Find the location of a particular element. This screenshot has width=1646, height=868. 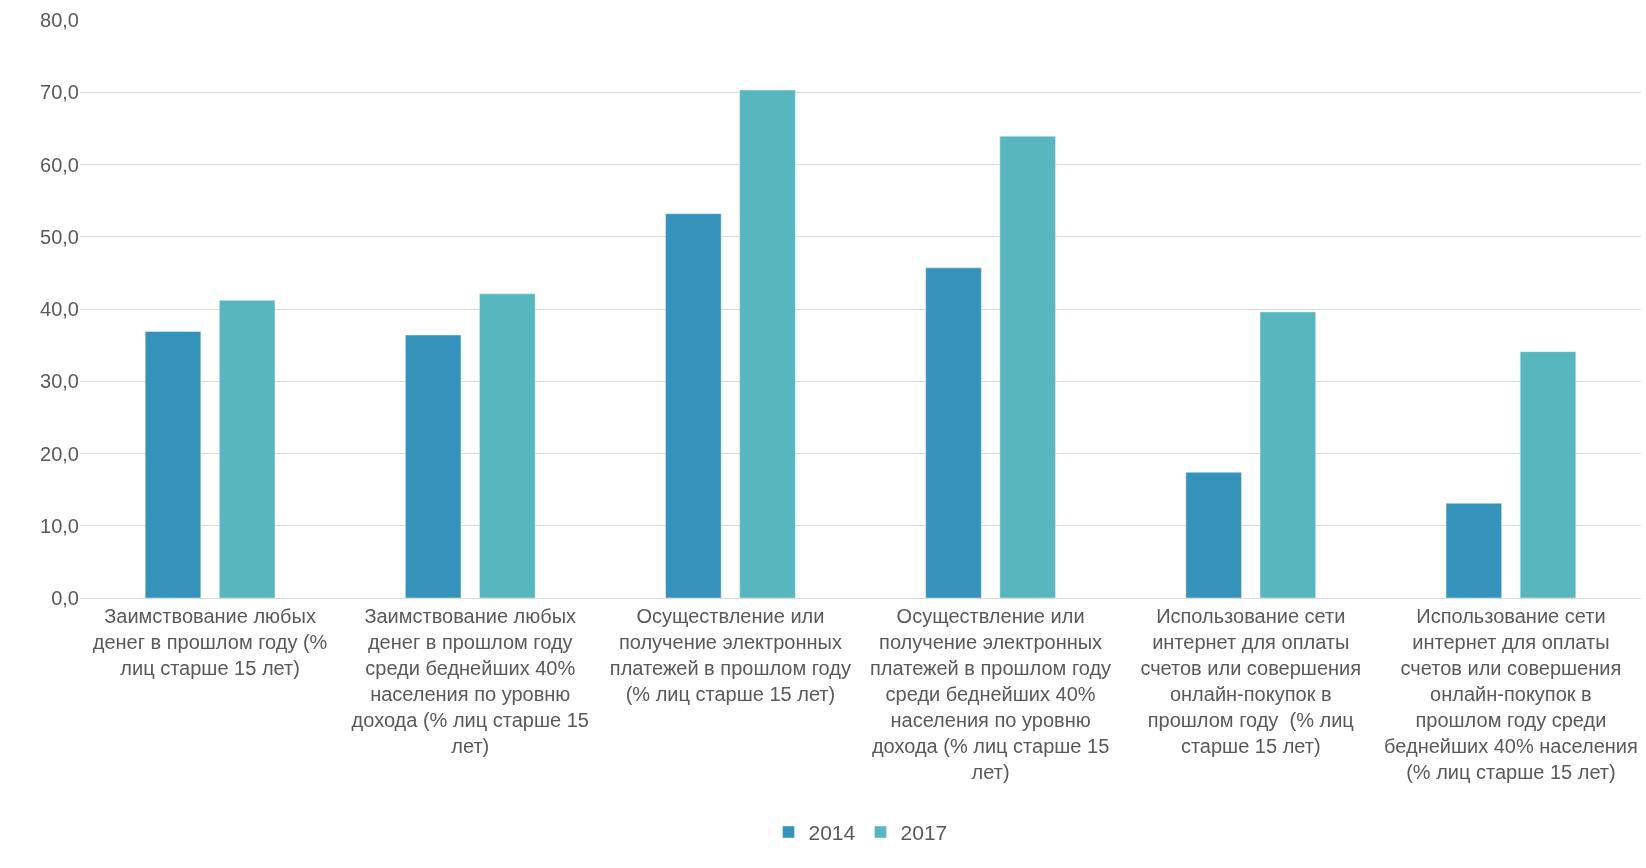

y-tick-label: 10,0 is located at coordinates (59, 525).